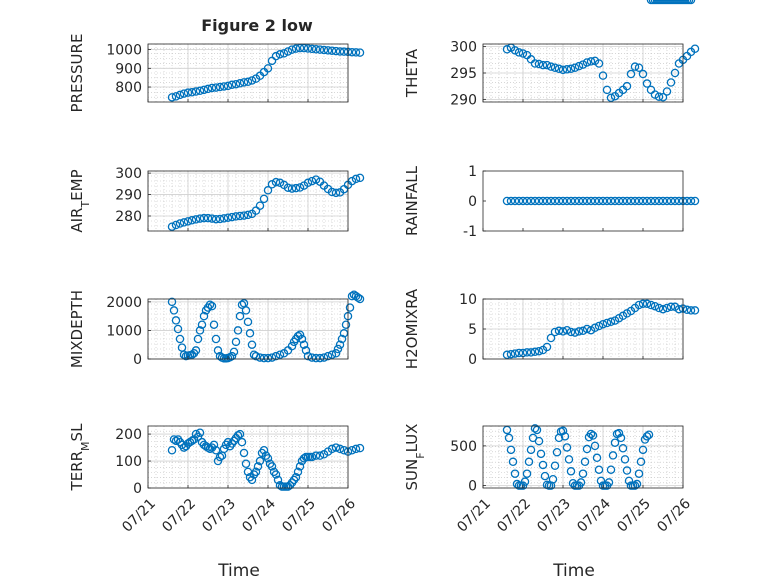  What do you see at coordinates (470, 232) in the screenshot?
I see `y-tick-label: -1` at bounding box center [470, 232].